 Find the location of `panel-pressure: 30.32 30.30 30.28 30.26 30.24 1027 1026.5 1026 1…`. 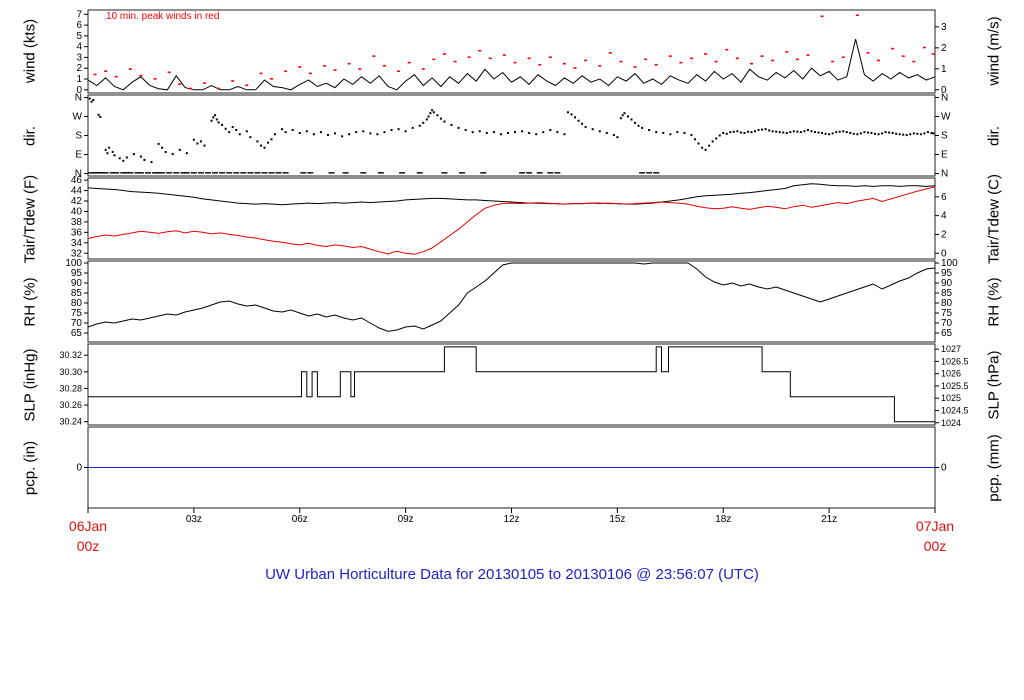

panel-pressure: 30.32 30.30 30.28 30.26 30.24 1027 1026.5 1026 1… is located at coordinates (514, 385).